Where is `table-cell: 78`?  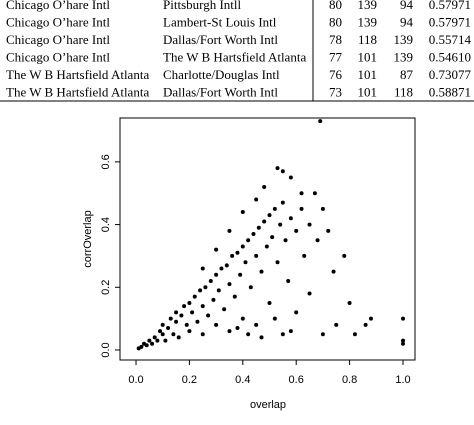 table-cell: 78 is located at coordinates (335, 39).